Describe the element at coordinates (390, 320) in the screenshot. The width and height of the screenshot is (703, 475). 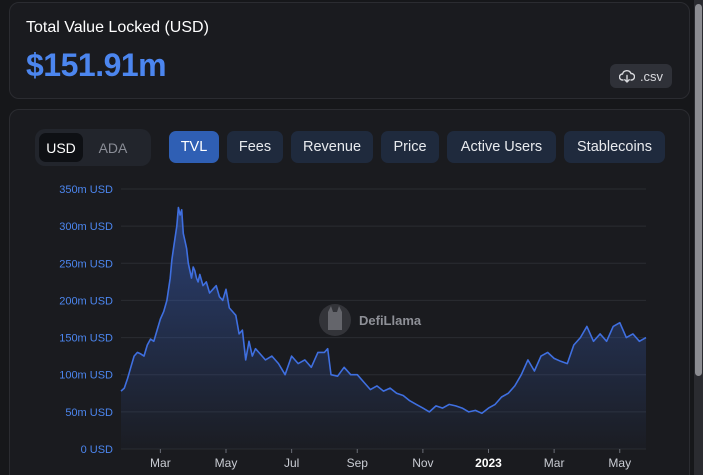
I see `watermark-text: DefiLlama` at that location.